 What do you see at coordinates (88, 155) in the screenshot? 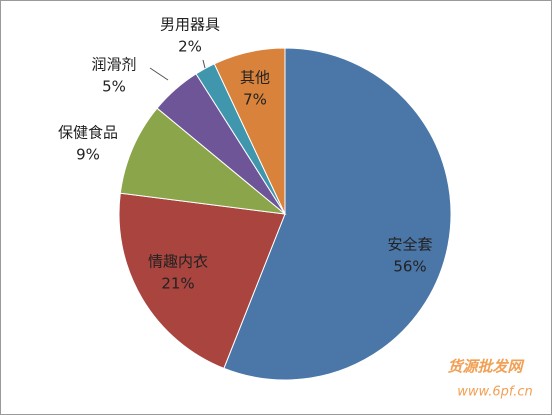
I see `value-label: 9%` at bounding box center [88, 155].